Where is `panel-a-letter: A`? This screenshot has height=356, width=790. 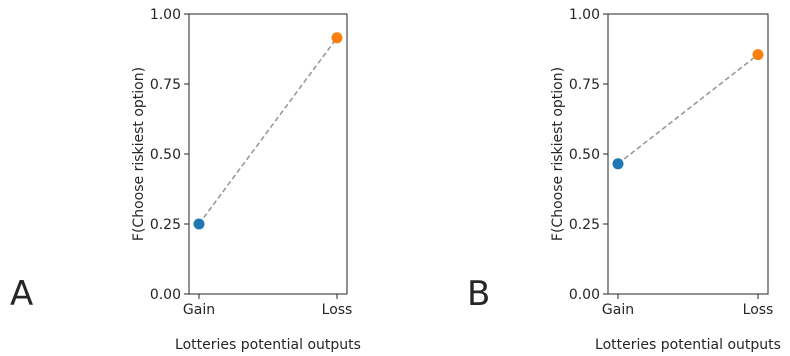 panel-a-letter: A is located at coordinates (21, 294).